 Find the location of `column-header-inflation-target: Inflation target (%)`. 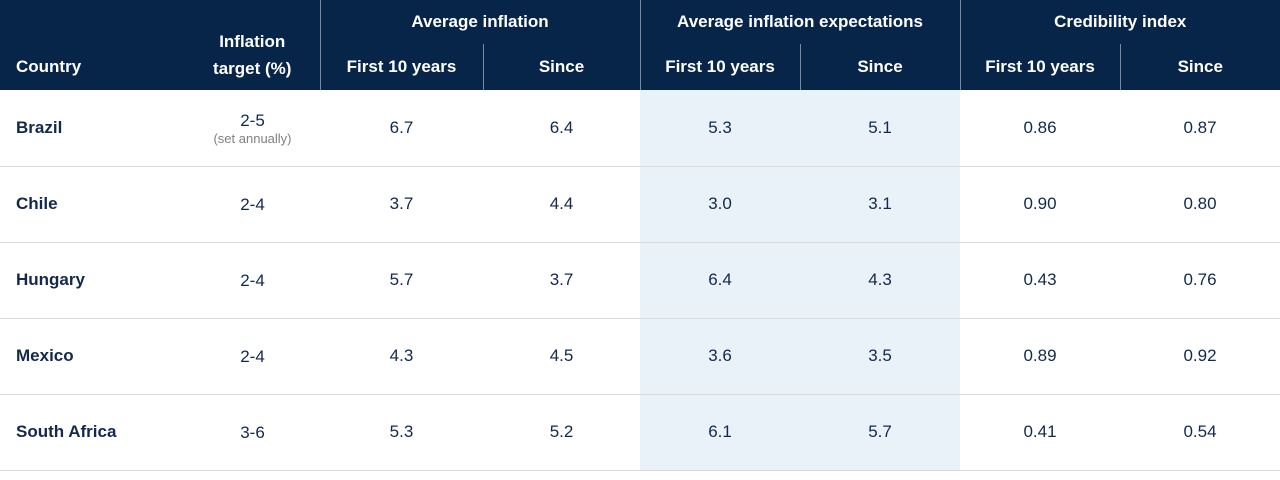

column-header-inflation-target: Inflation target (%) is located at coordinates (253, 45).